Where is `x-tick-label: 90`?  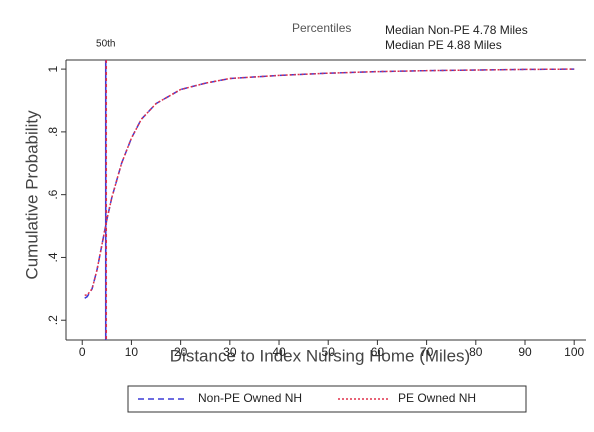 x-tick-label: 90 is located at coordinates (525, 352).